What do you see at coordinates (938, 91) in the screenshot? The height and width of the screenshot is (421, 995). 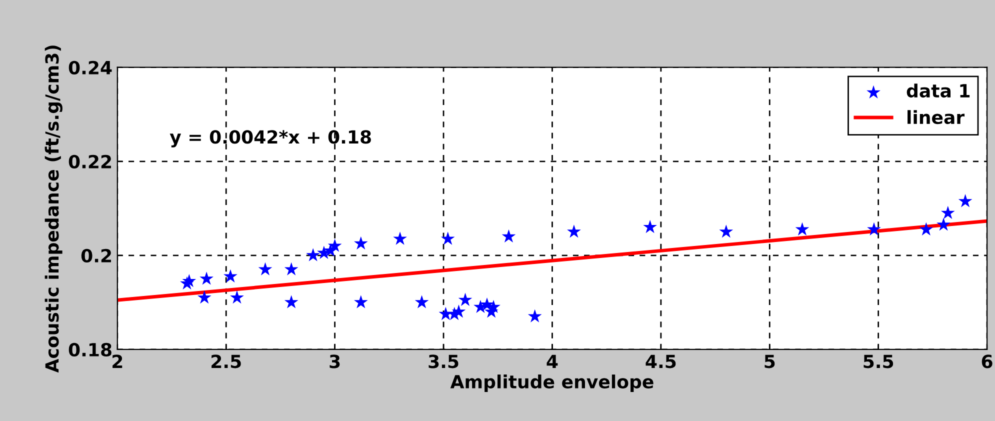 I see `legend-label: data 1` at bounding box center [938, 91].